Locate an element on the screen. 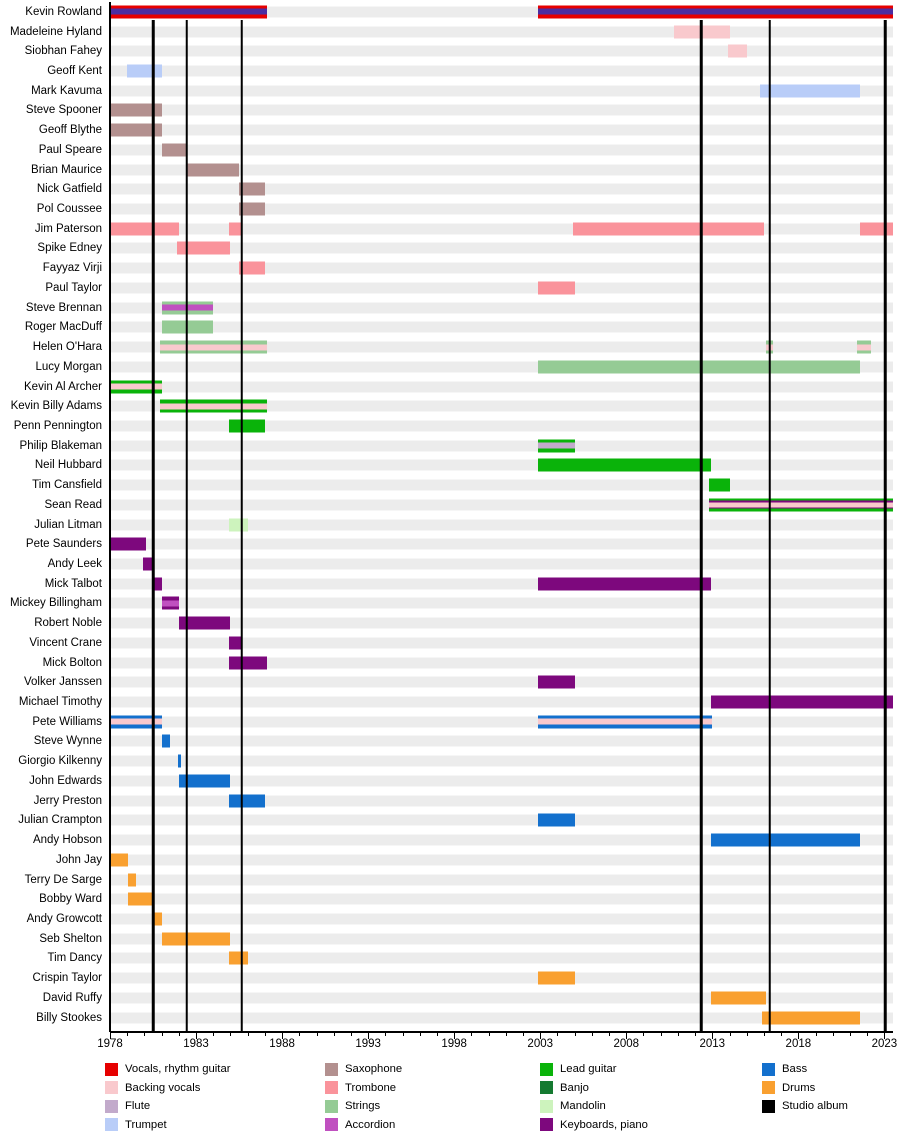  member-row: Paul Taylor is located at coordinates (450, 288).